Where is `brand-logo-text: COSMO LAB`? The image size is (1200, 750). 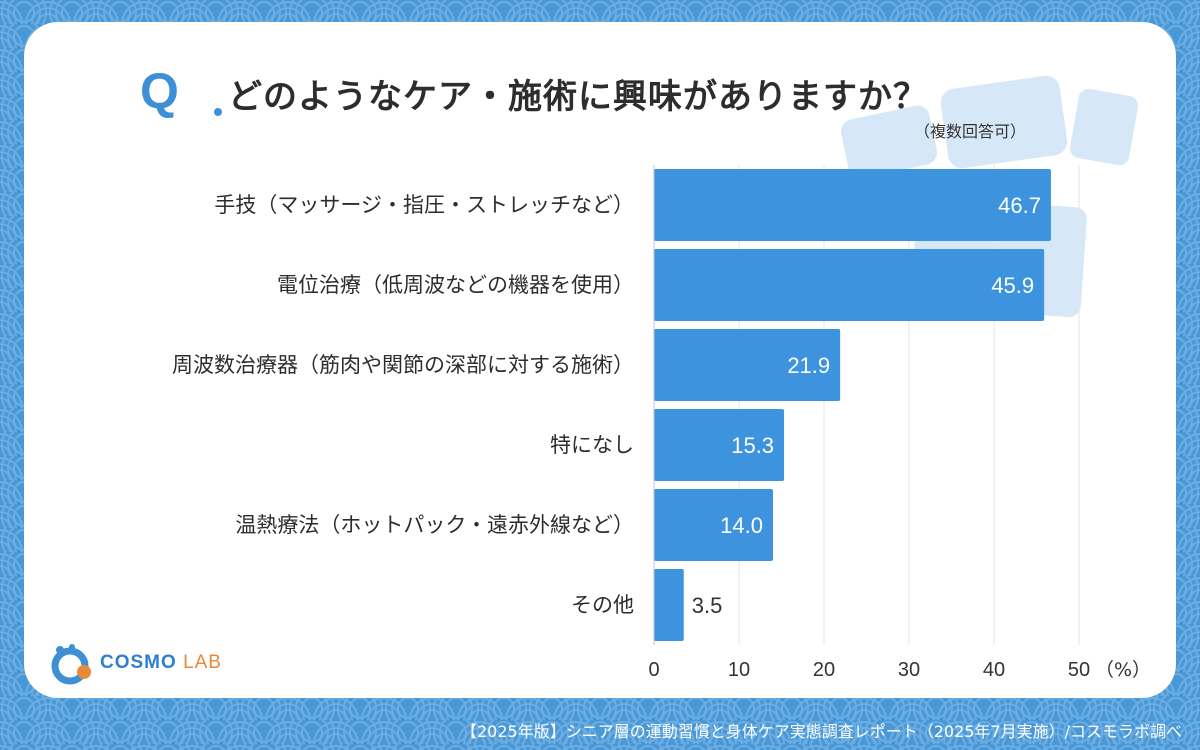
brand-logo-text: COSMO LAB is located at coordinates (161, 663).